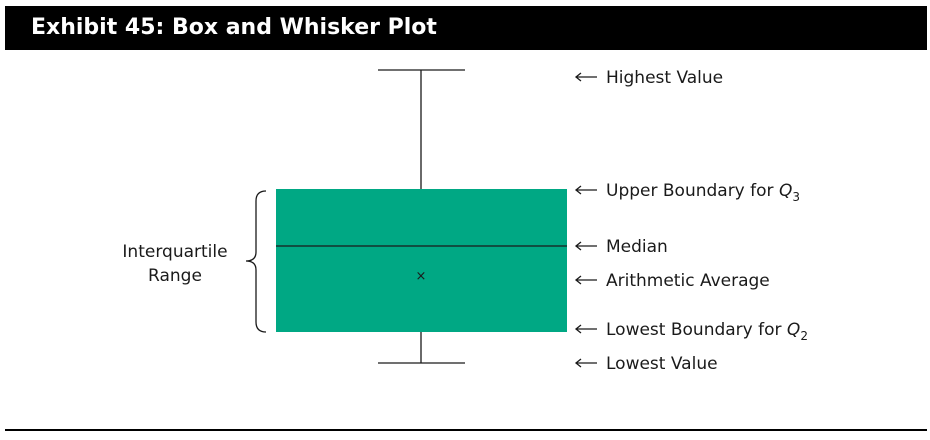 The width and height of the screenshot is (930, 440). Describe the element at coordinates (256, 261) in the screenshot. I see `iqr-brace` at that location.